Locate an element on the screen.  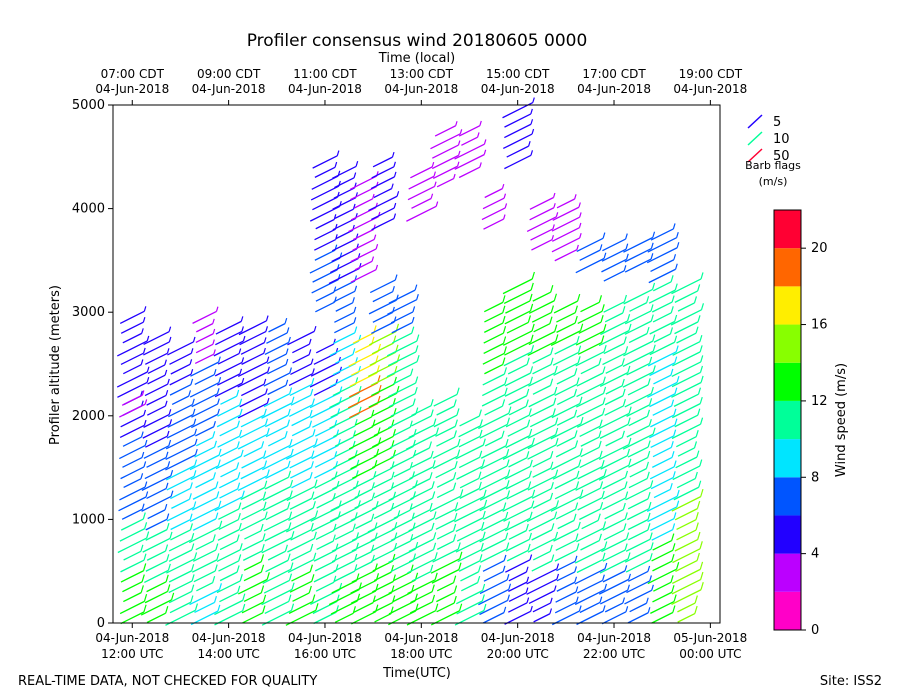
colorbar-tick-label: 16 is located at coordinates (819, 325).